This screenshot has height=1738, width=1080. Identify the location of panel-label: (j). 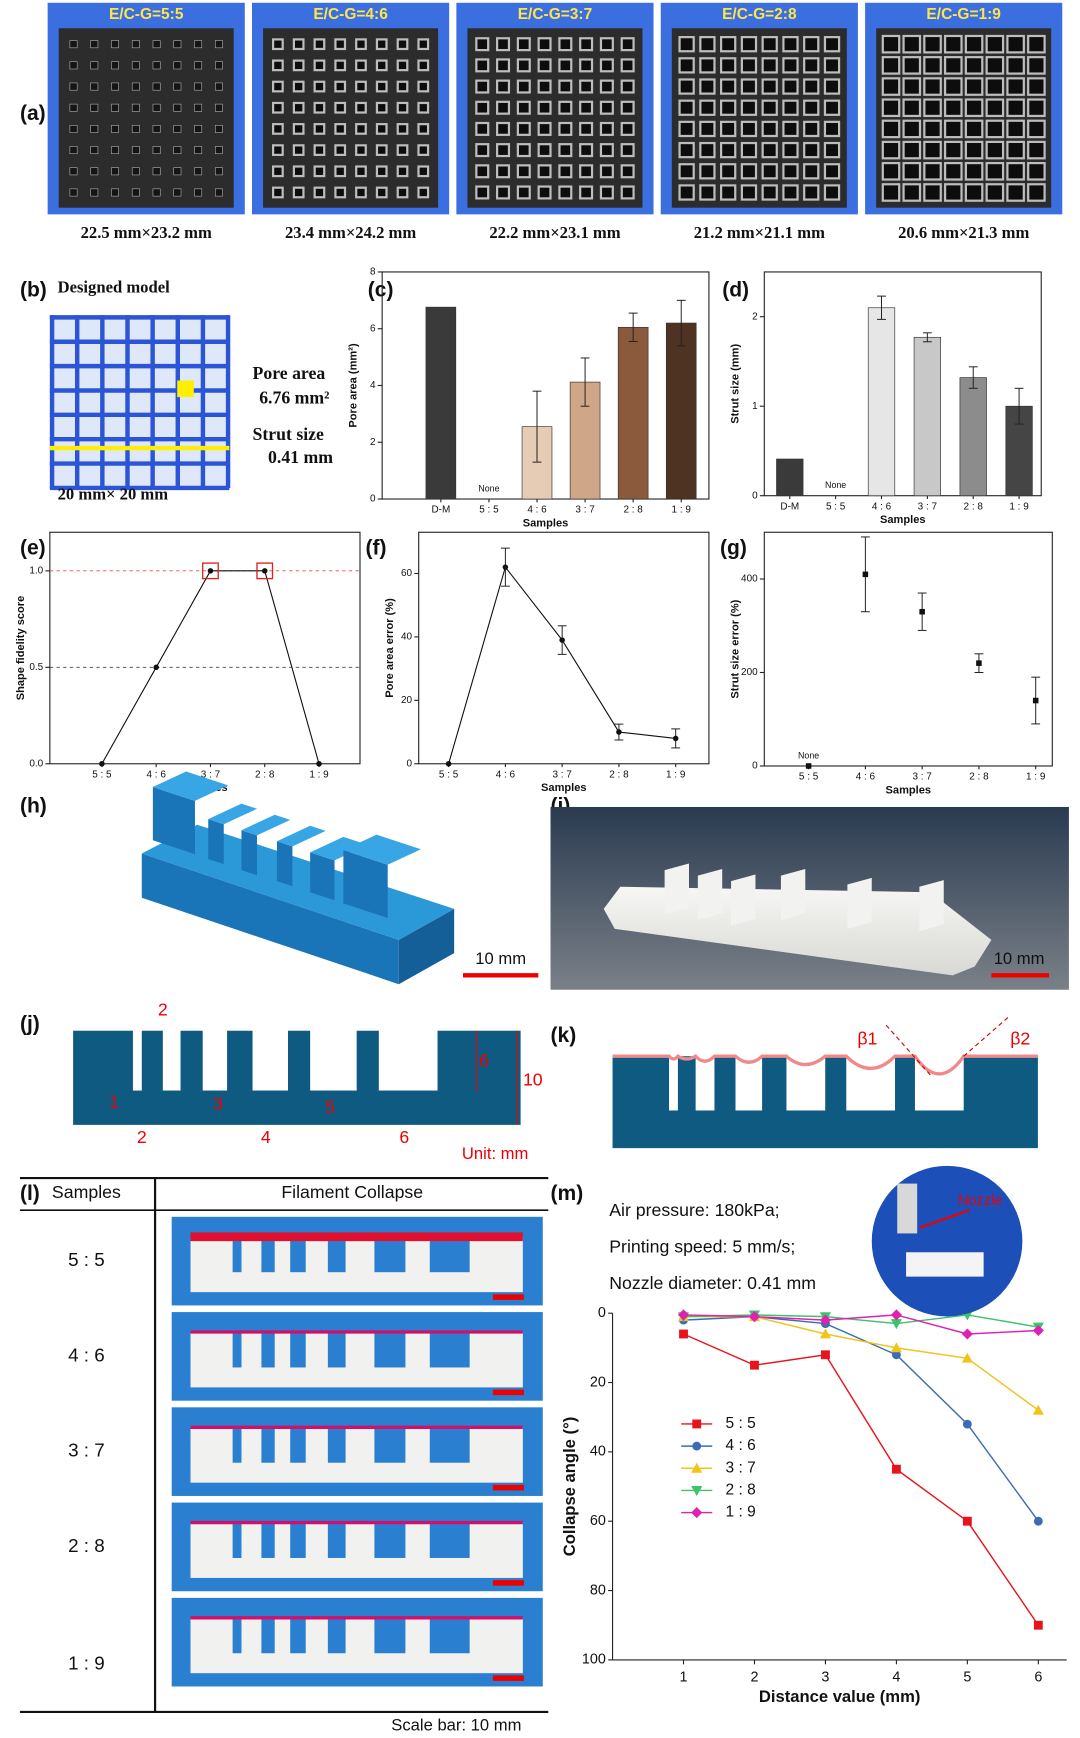
(30, 1024).